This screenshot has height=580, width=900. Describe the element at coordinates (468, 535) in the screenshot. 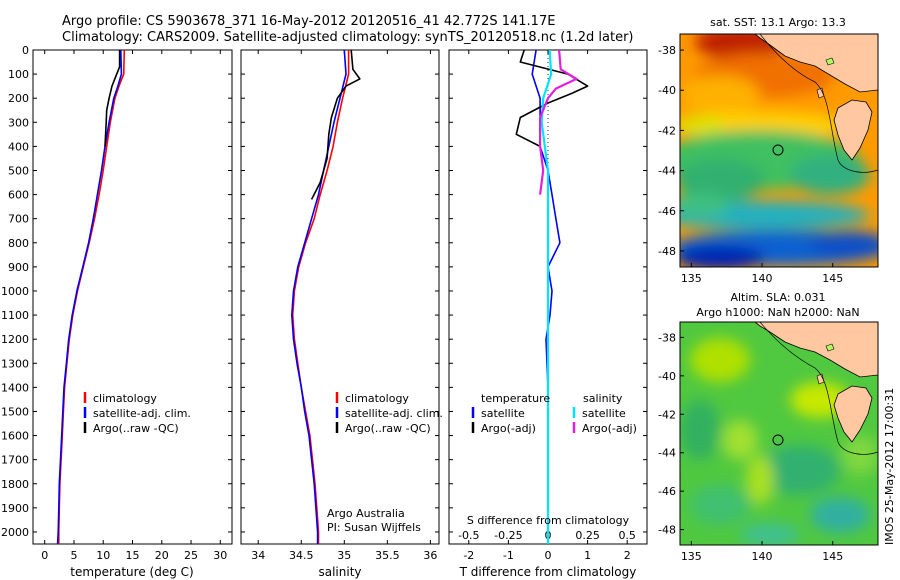

I see `x-tick-label-s: -0.5` at that location.